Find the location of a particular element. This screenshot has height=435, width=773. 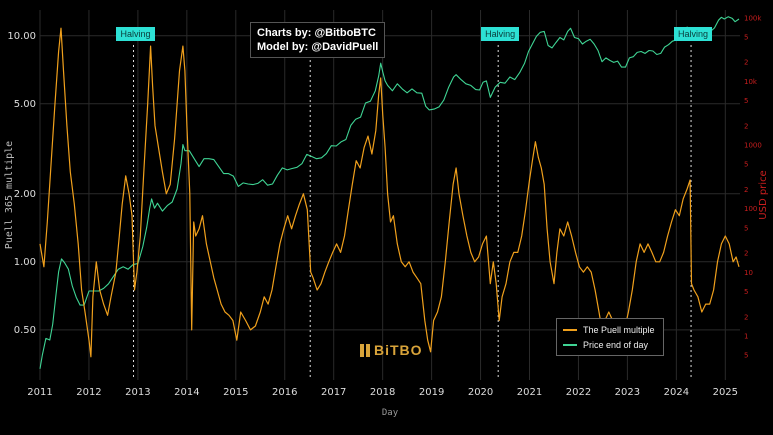

halving-label-0: Halving is located at coordinates (135, 34).